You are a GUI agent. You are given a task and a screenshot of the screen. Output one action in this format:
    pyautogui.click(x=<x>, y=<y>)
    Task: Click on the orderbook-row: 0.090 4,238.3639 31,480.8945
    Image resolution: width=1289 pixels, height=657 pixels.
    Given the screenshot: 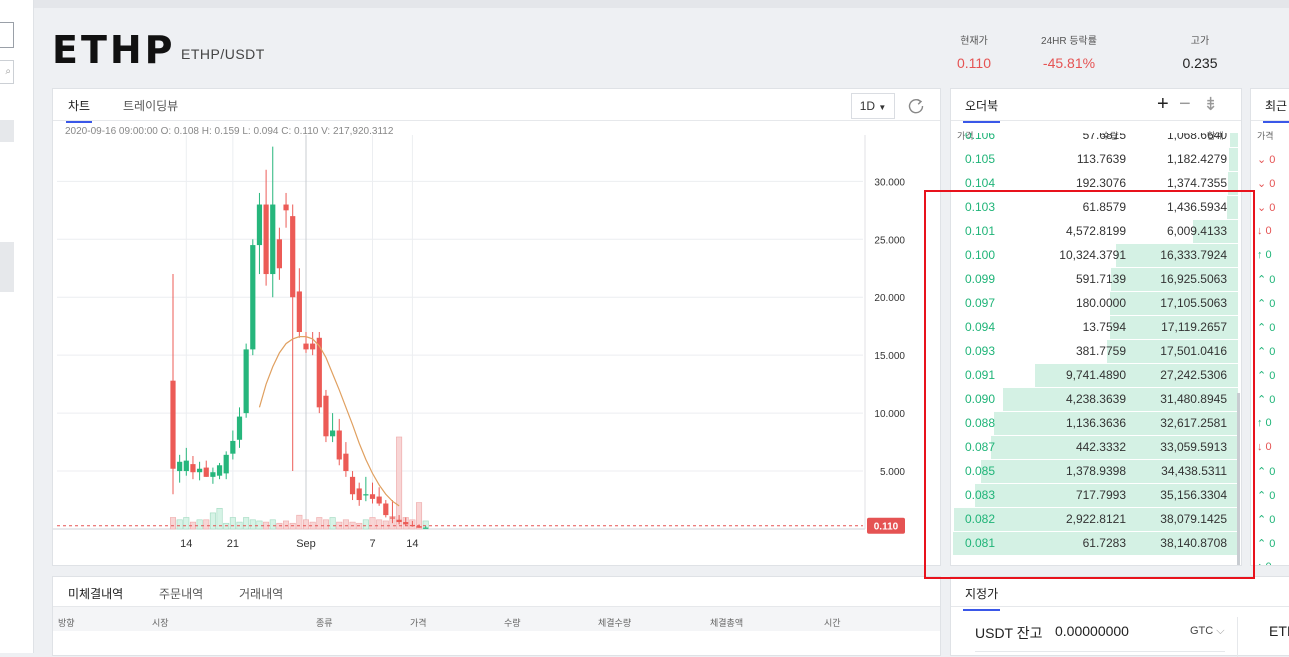 What is the action you would take?
    pyautogui.click(x=1096, y=399)
    